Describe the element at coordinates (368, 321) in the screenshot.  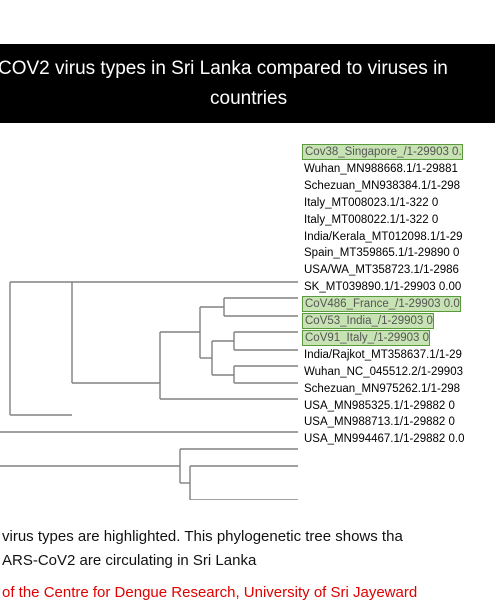
I see `leaf-label: CoV53_India_/1-29903 0` at that location.